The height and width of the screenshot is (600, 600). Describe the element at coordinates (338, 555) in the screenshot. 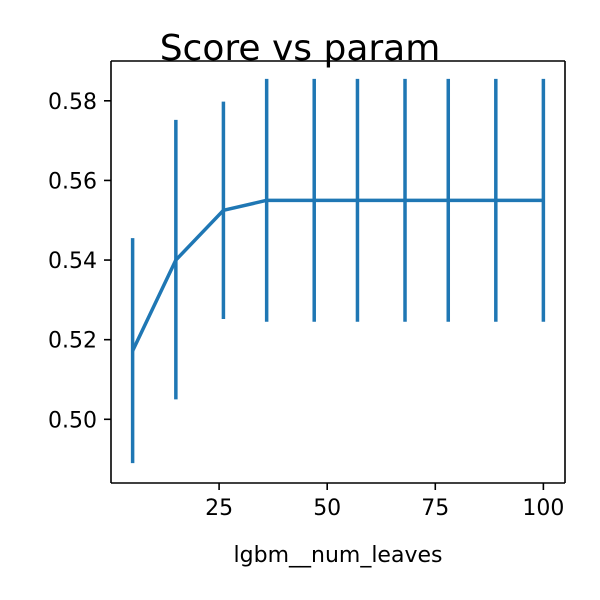

I see `x-axis-label: lgbm__num_leaves` at that location.